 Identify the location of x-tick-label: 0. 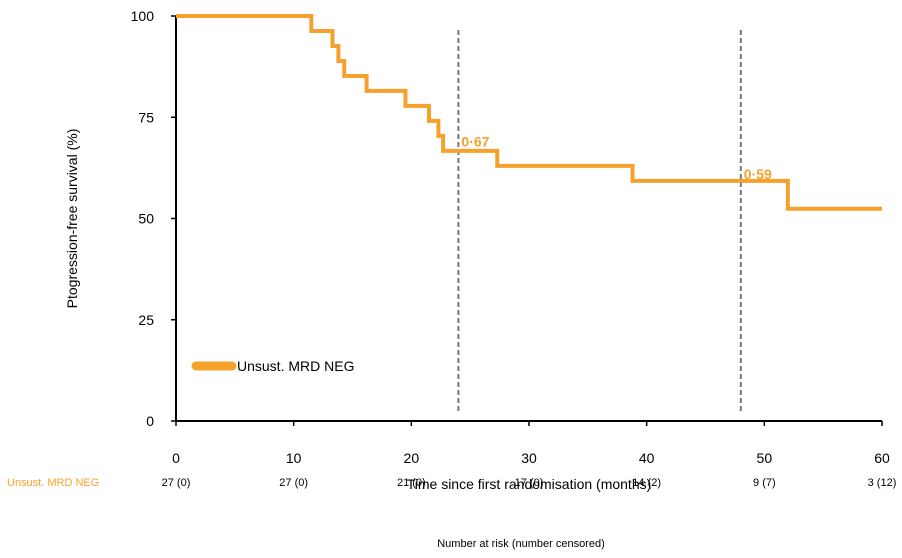
(176, 458).